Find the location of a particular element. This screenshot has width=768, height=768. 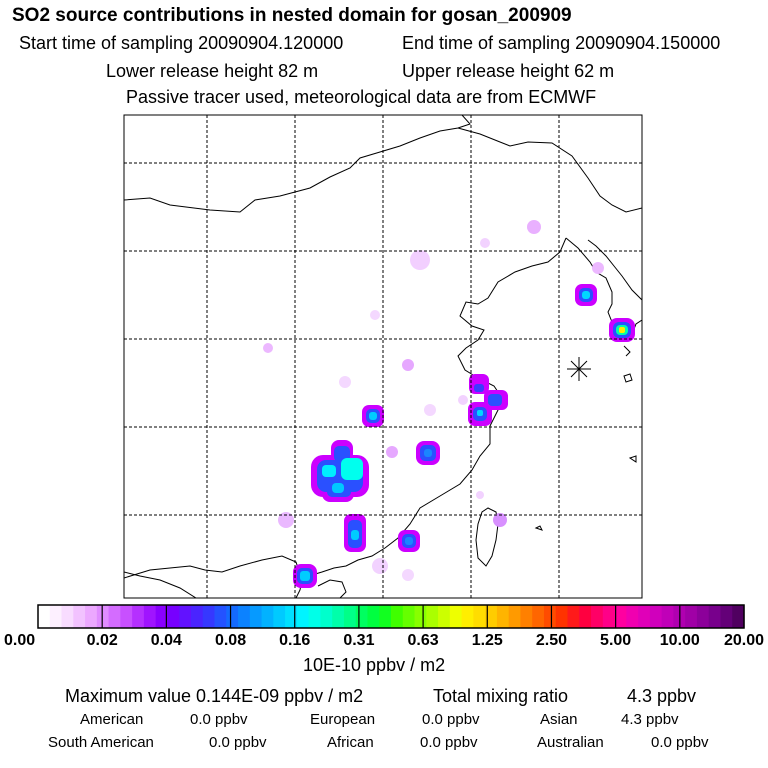

source-korea-seoul is located at coordinates (586, 295).